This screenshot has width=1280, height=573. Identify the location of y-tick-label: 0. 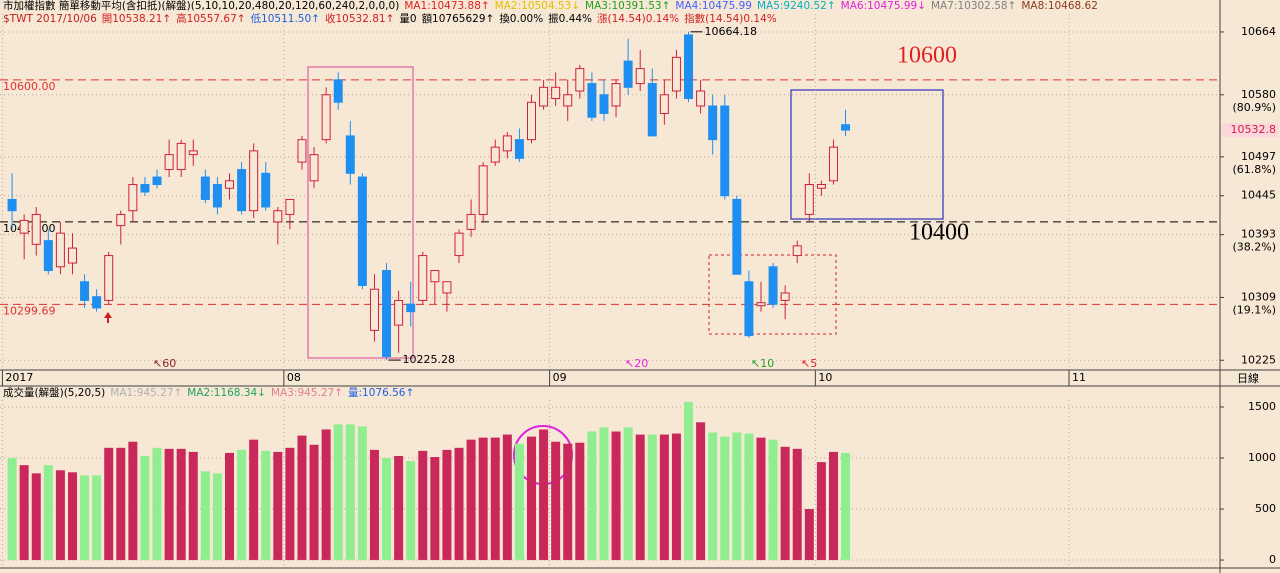
(1272, 559).